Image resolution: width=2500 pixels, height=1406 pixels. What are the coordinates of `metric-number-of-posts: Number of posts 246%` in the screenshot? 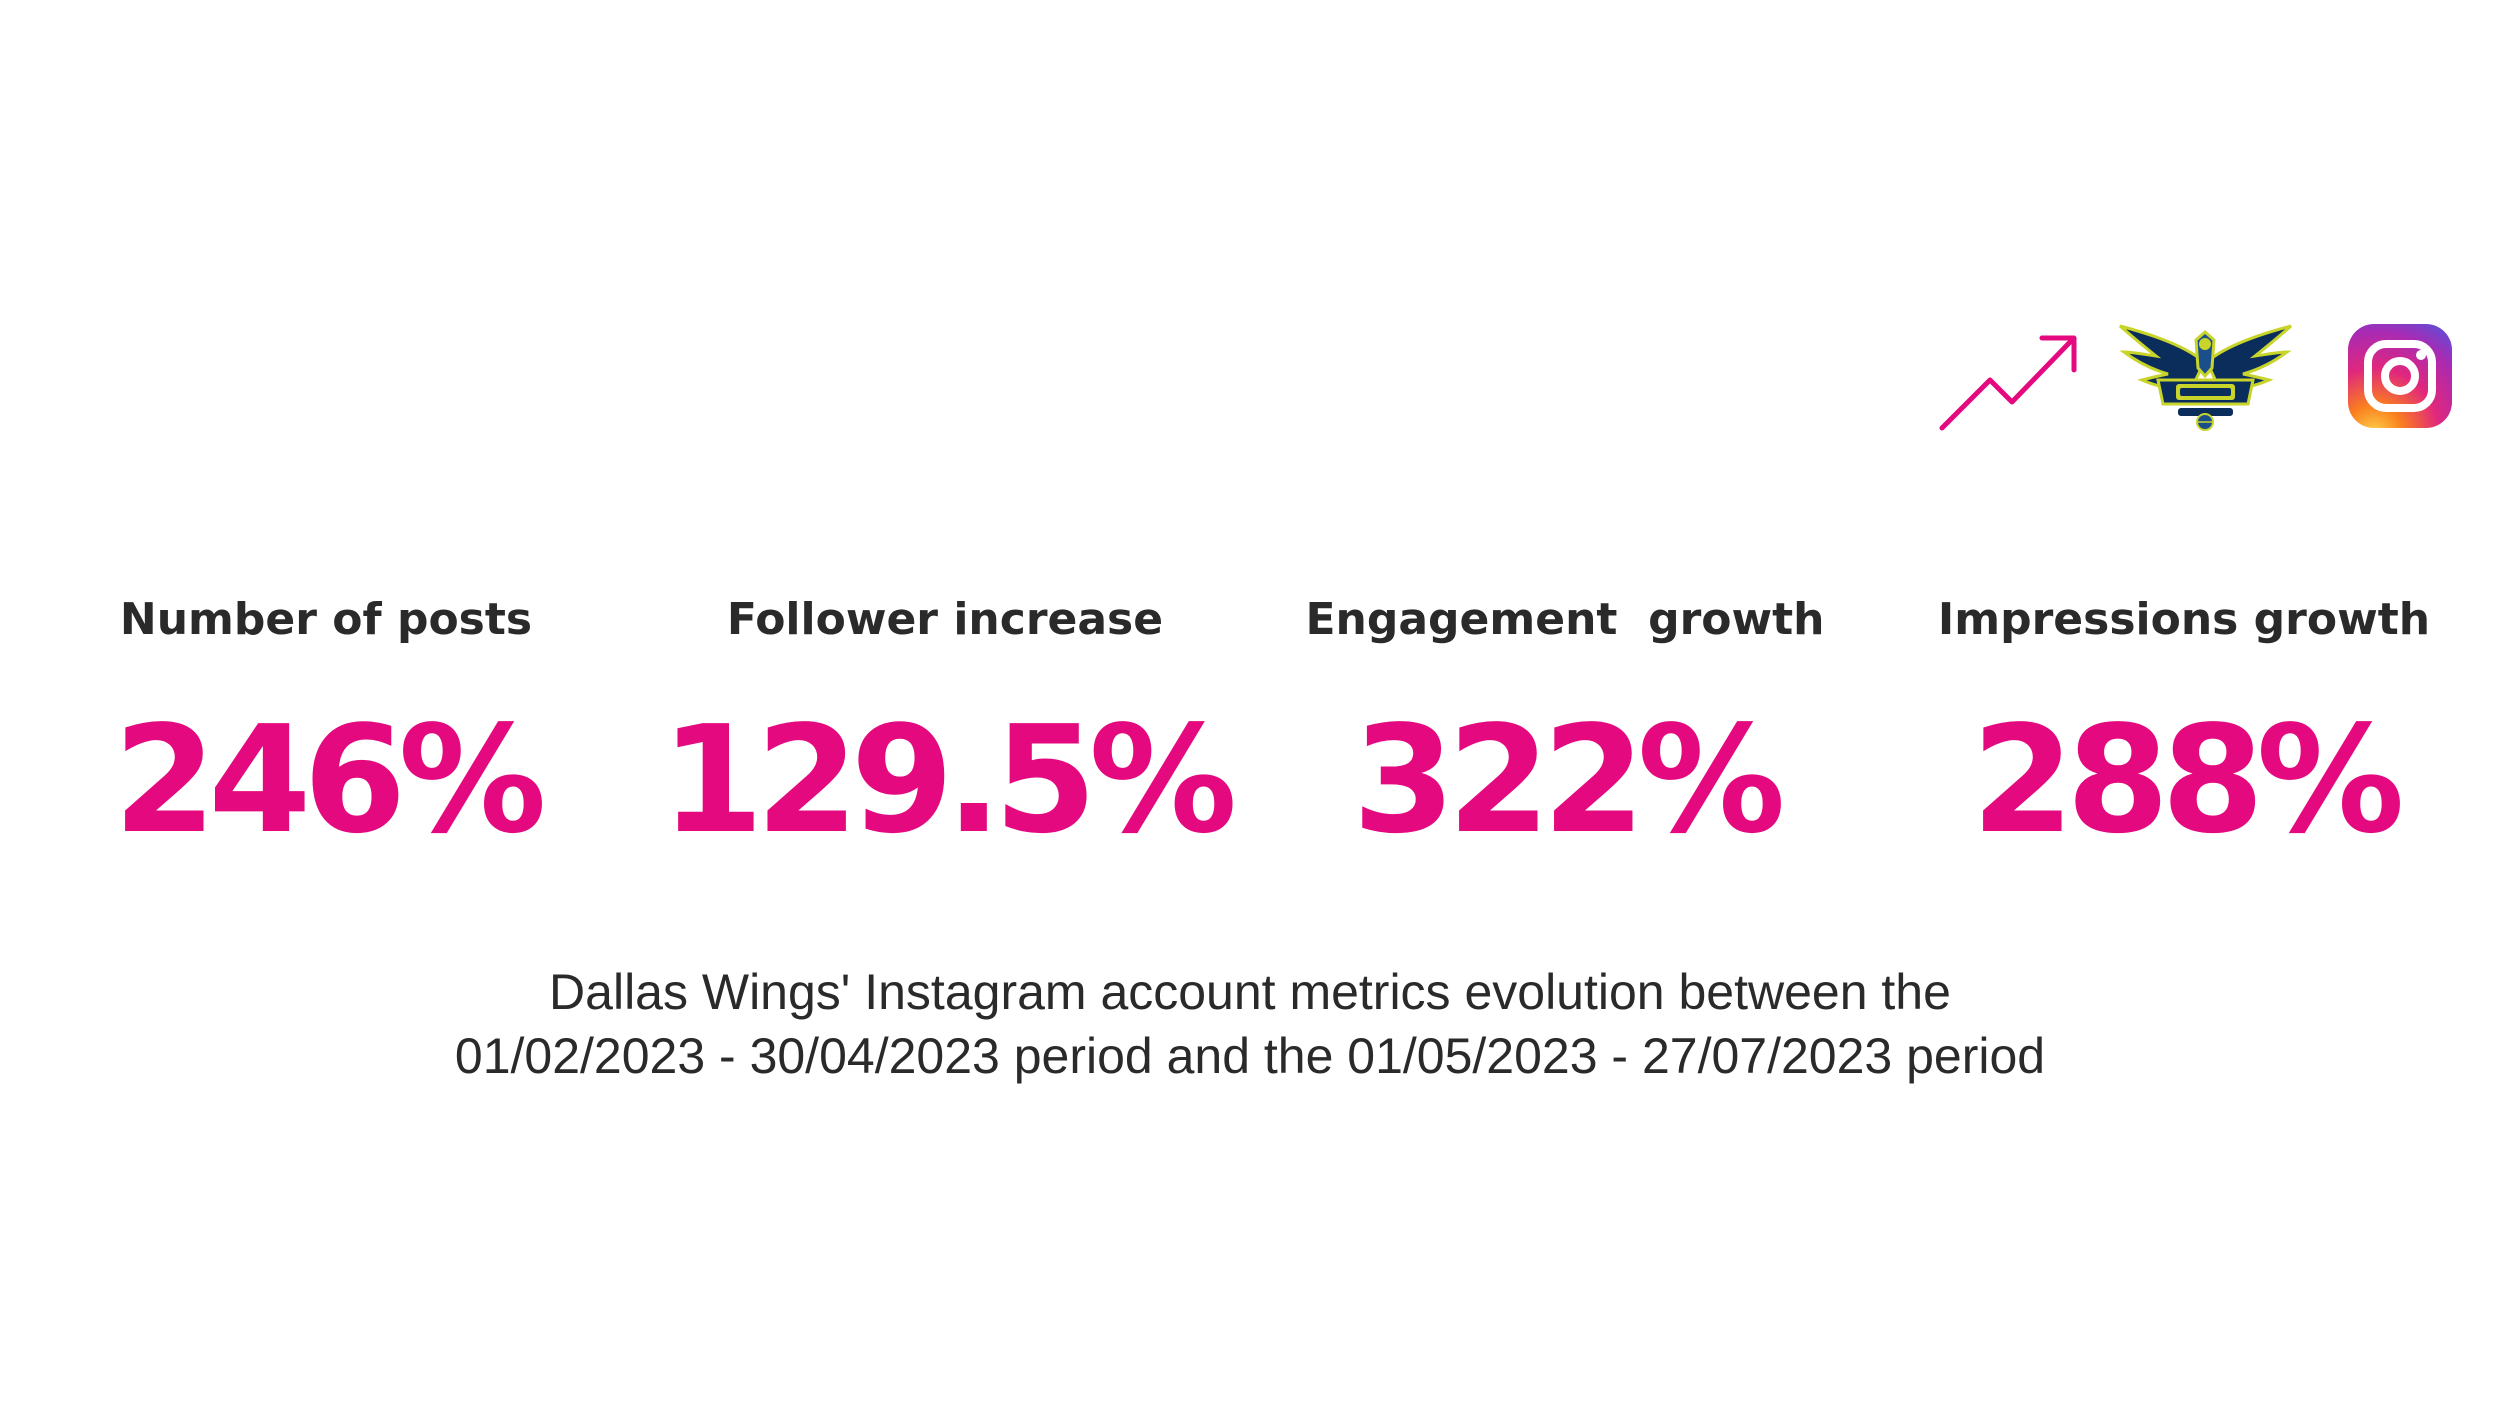 It's located at (326, 725).